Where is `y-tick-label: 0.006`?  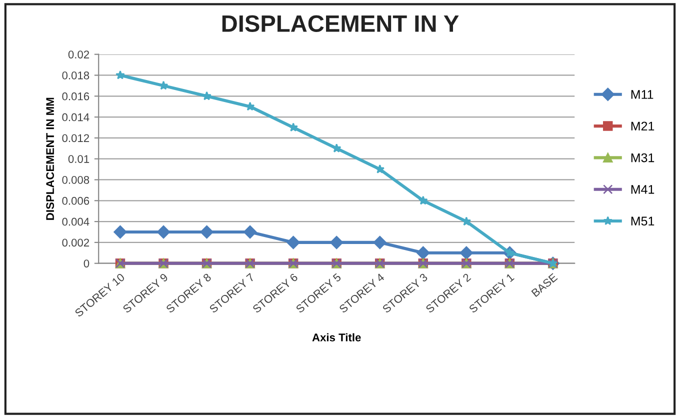 y-tick-label: 0.006 is located at coordinates (76, 200).